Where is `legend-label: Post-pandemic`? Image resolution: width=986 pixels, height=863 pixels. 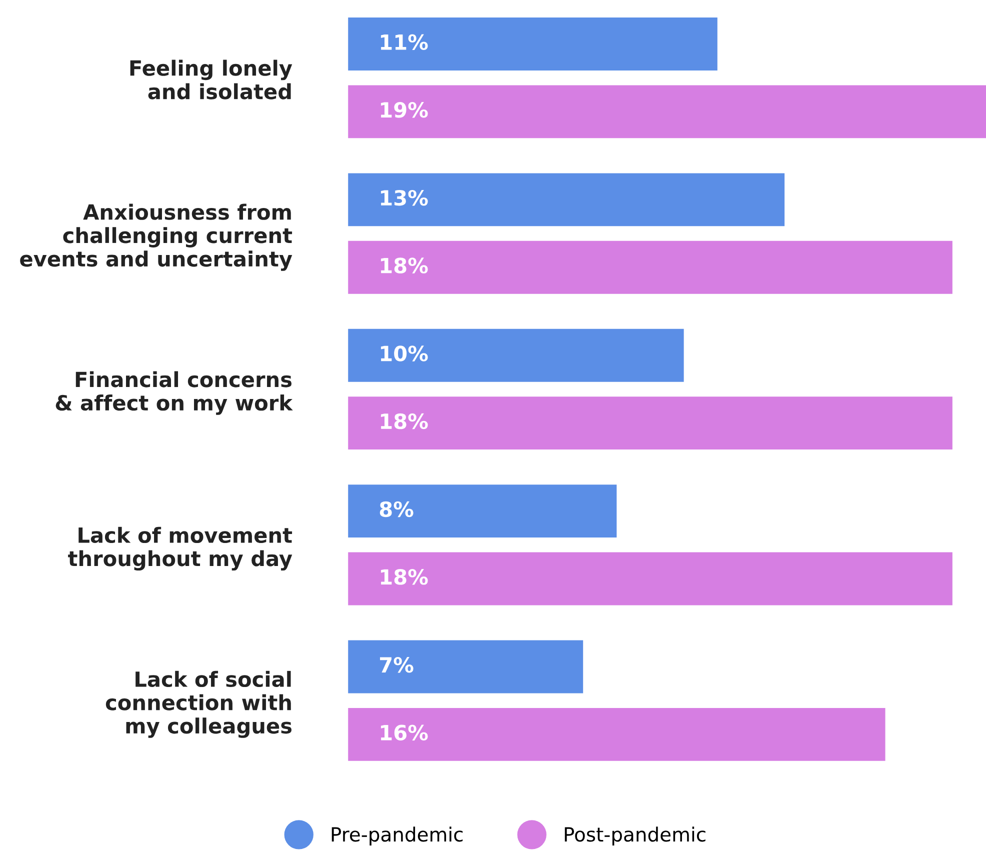 legend-label: Post-pandemic is located at coordinates (635, 836).